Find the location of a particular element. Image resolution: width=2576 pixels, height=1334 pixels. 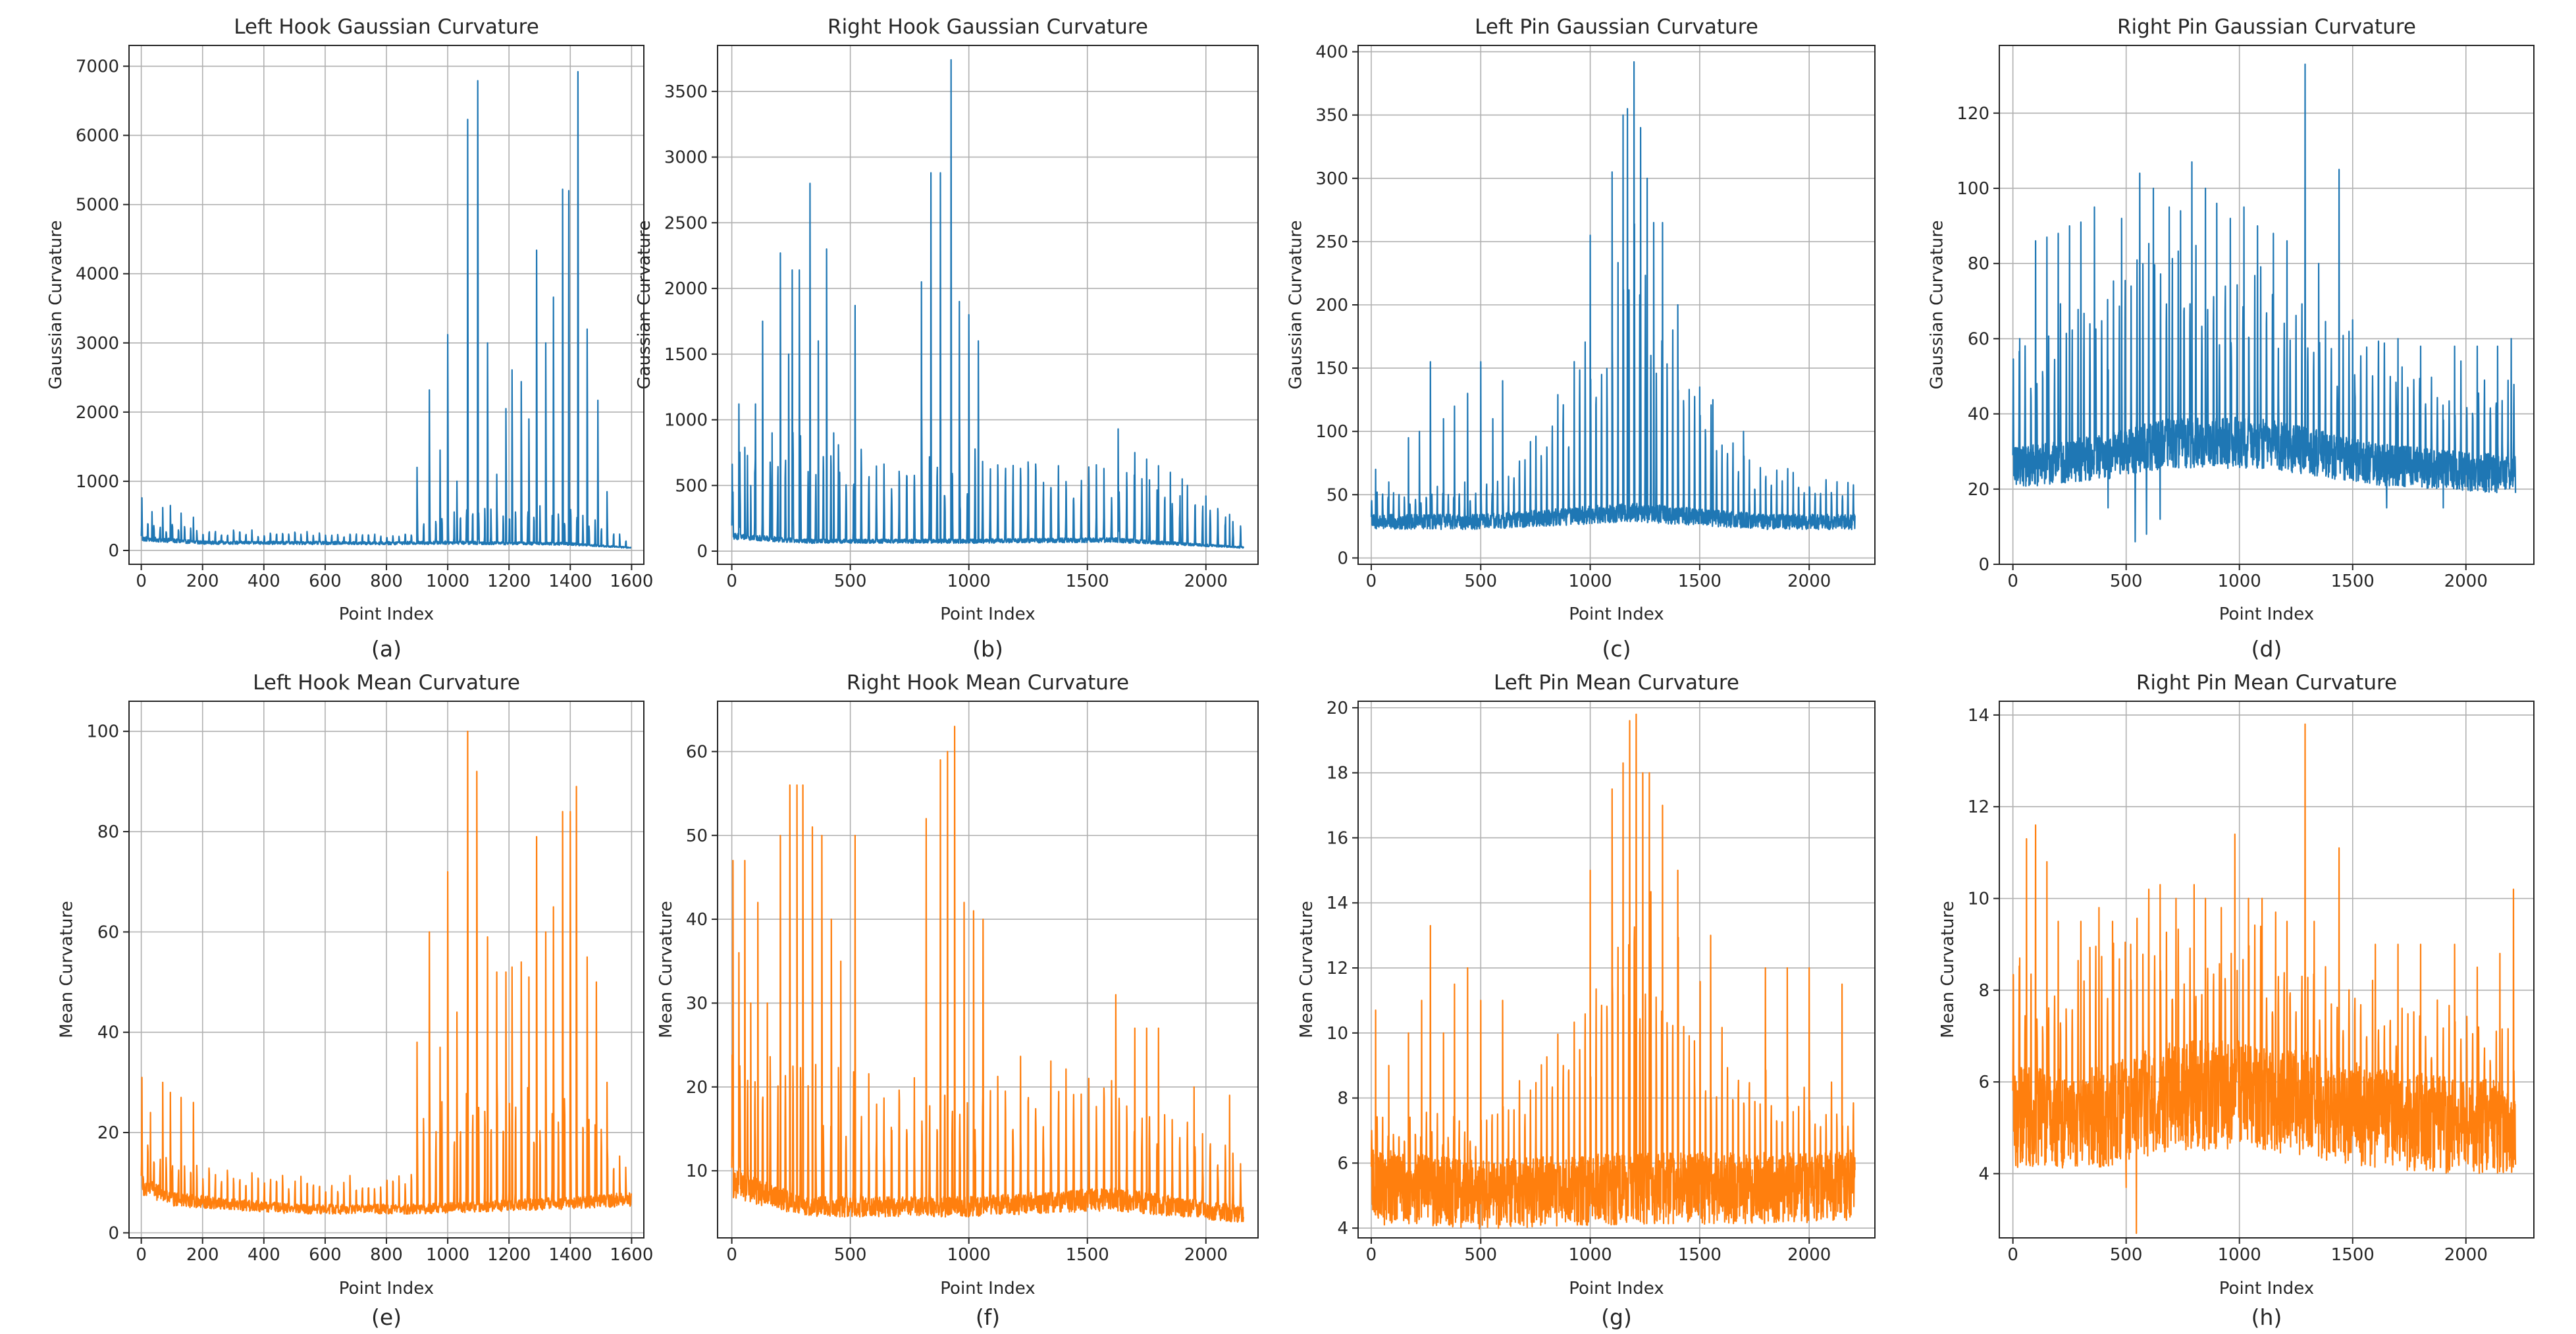

panel-caption: (g) is located at coordinates (1616, 1317).